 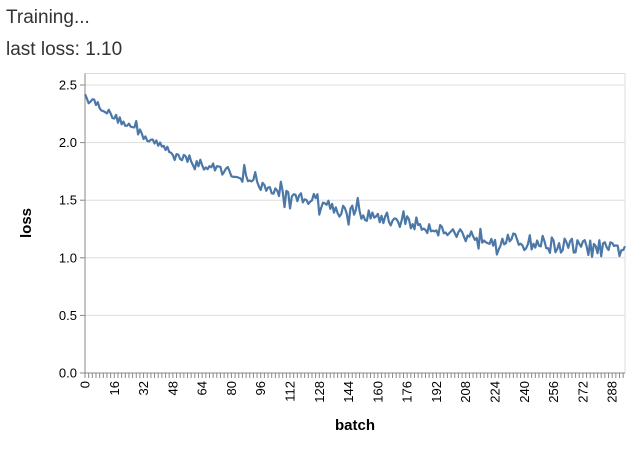 What do you see at coordinates (260, 388) in the screenshot?
I see `x-tick-label: 96` at bounding box center [260, 388].